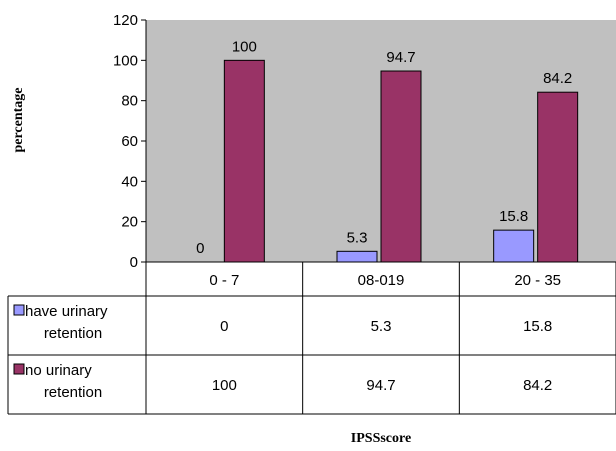 This screenshot has height=451, width=616. What do you see at coordinates (537, 280) in the screenshot?
I see `x-tick-label: 20 - 35` at bounding box center [537, 280].